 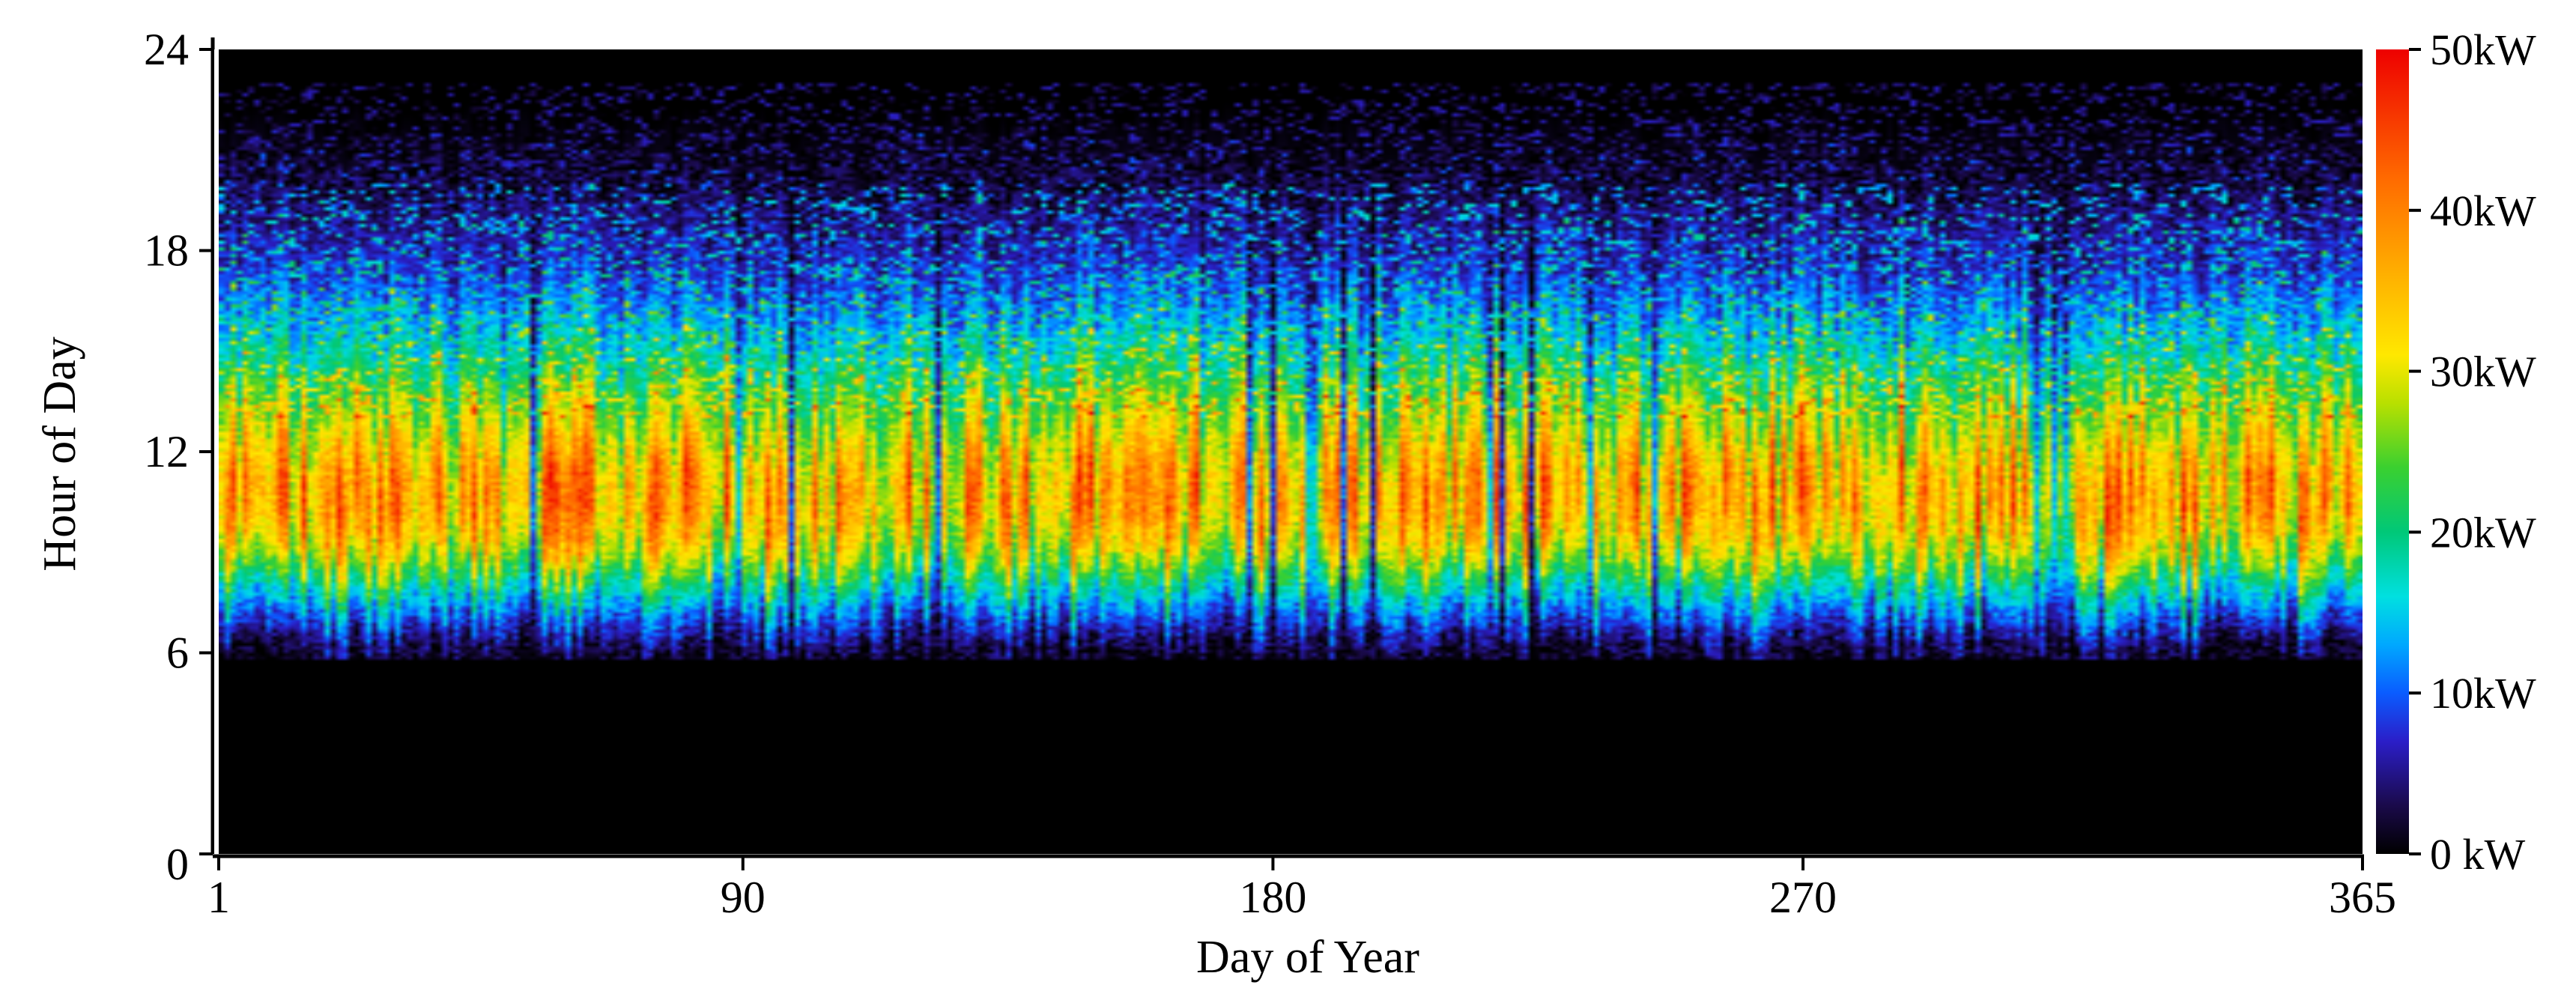 I want to click on colorbar-tick-label: 10kW, so click(x=2483, y=693).